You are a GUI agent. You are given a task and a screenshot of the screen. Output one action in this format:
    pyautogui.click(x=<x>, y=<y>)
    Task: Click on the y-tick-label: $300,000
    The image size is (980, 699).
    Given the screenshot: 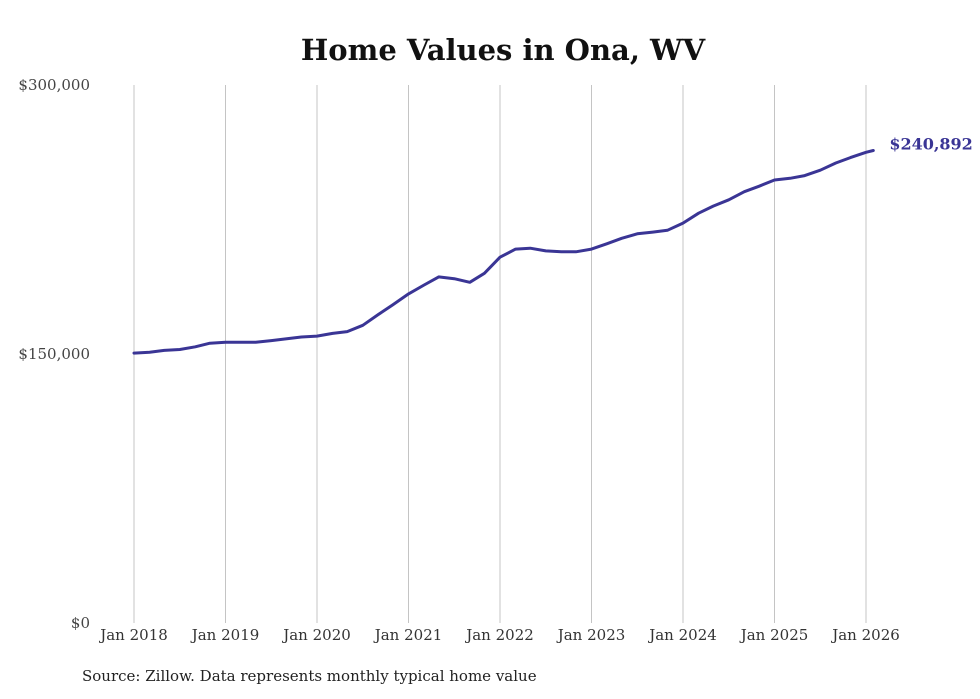 What is the action you would take?
    pyautogui.click(x=54, y=85)
    